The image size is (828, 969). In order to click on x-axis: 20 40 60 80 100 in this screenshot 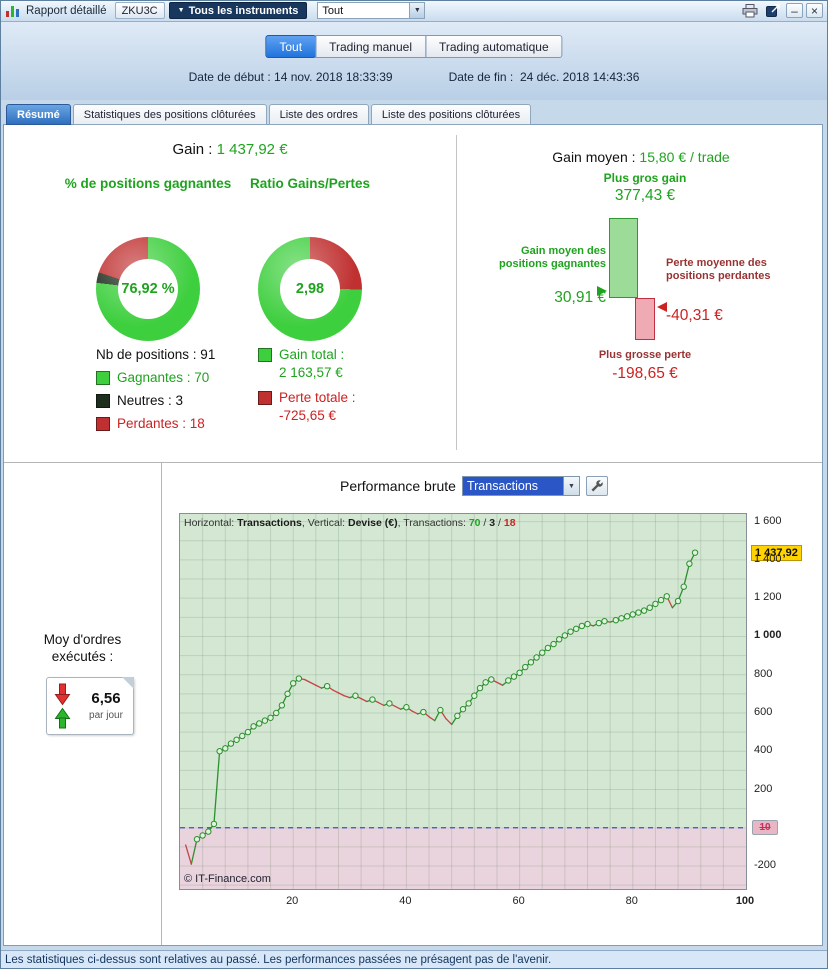, I will do `click(484, 903)`.